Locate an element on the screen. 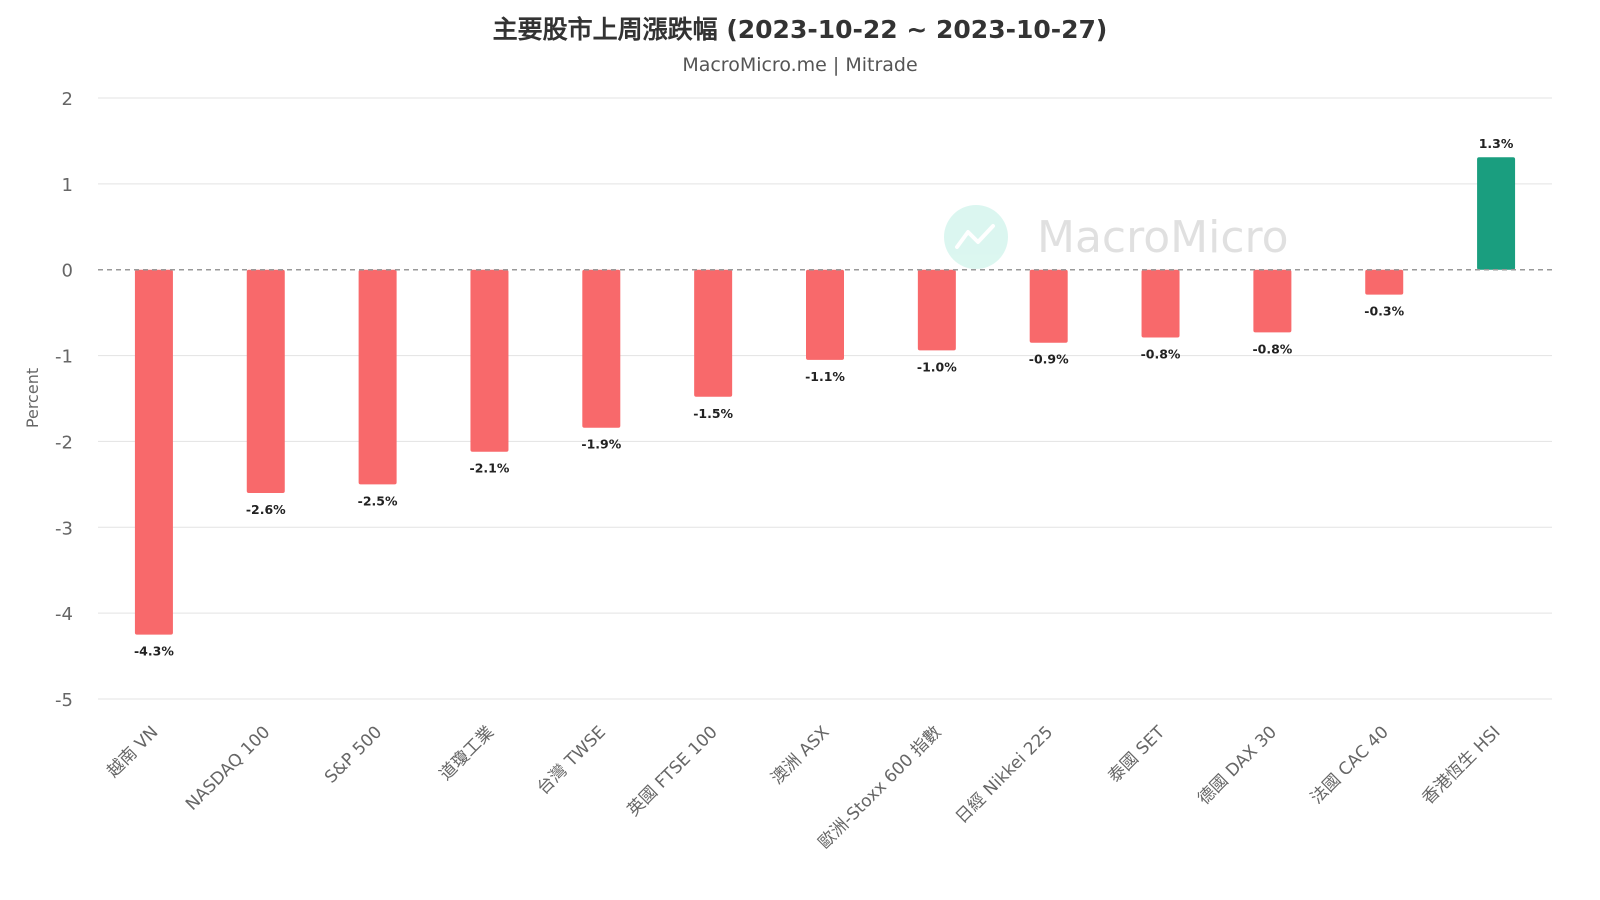  watermark-line-icon is located at coordinates (975, 236).